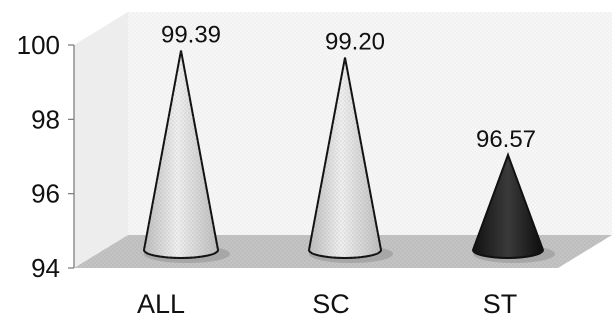 Image resolution: width=612 pixels, height=323 pixels. I want to click on side-wall, so click(101, 140).